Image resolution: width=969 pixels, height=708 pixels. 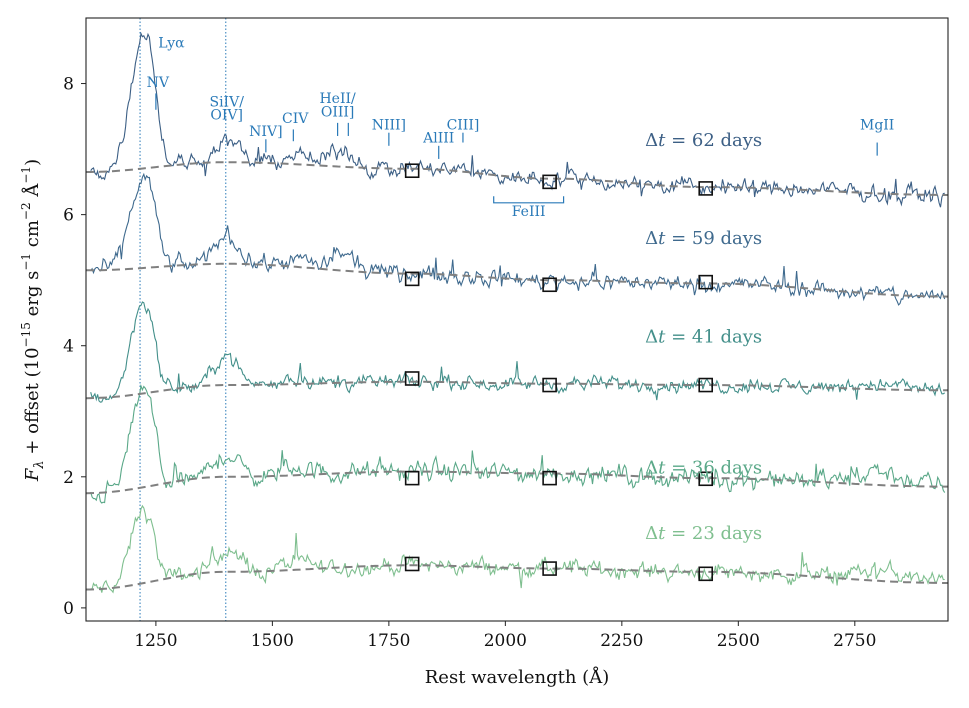 What do you see at coordinates (39, 464) in the screenshot?
I see `y-title-sub: λ` at bounding box center [39, 464].